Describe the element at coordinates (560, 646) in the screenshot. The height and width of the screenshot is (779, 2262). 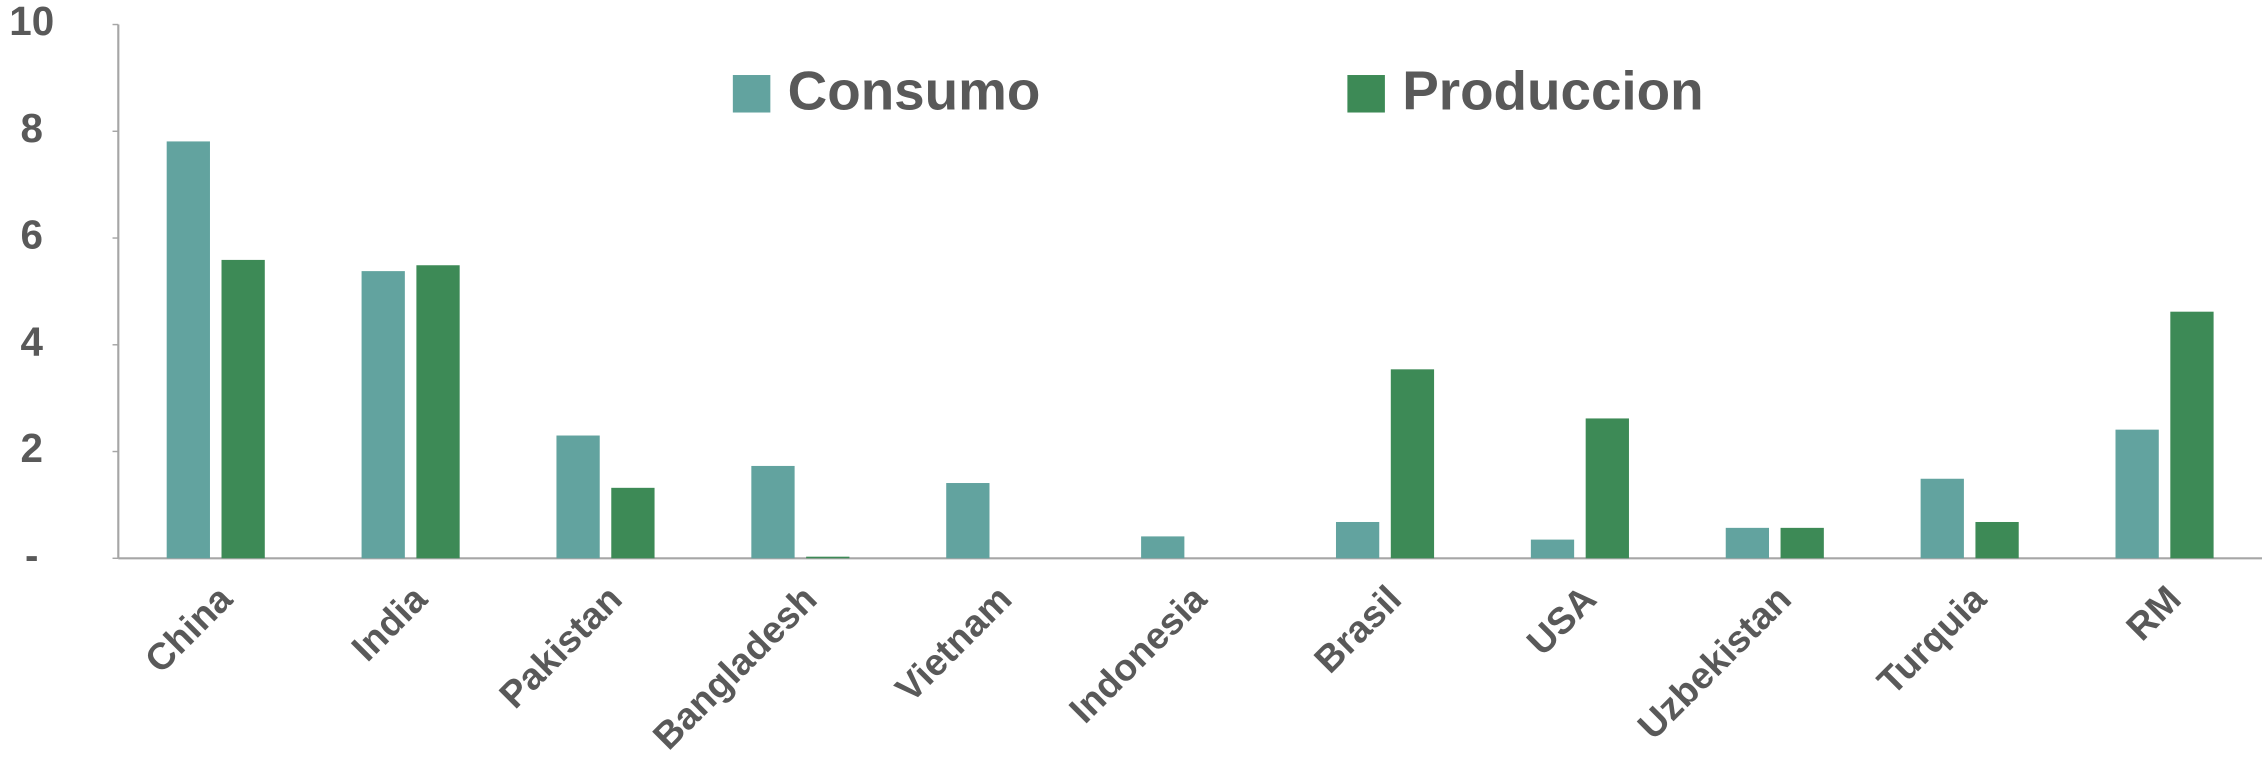
I see `x-tick-label: Pakistan` at that location.